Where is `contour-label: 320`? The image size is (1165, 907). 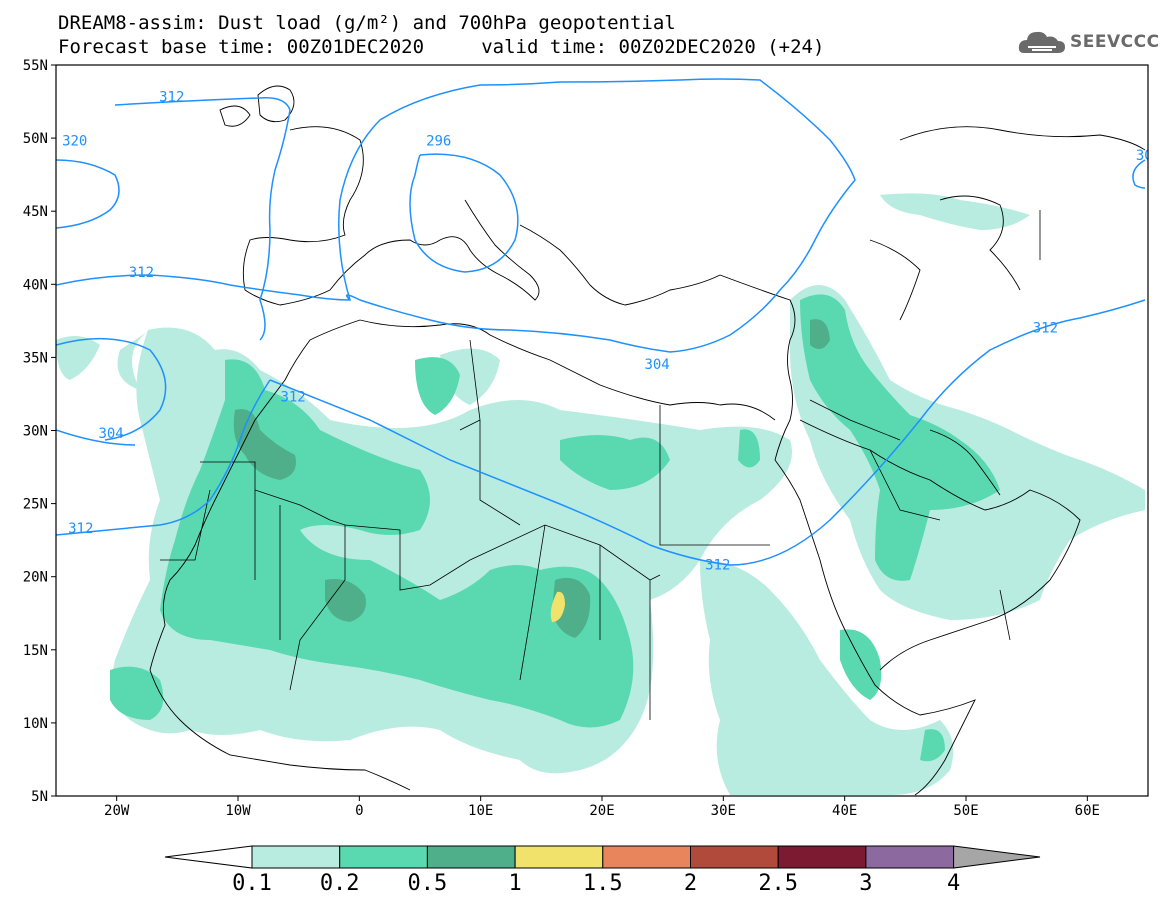
contour-label: 320 is located at coordinates (74, 141).